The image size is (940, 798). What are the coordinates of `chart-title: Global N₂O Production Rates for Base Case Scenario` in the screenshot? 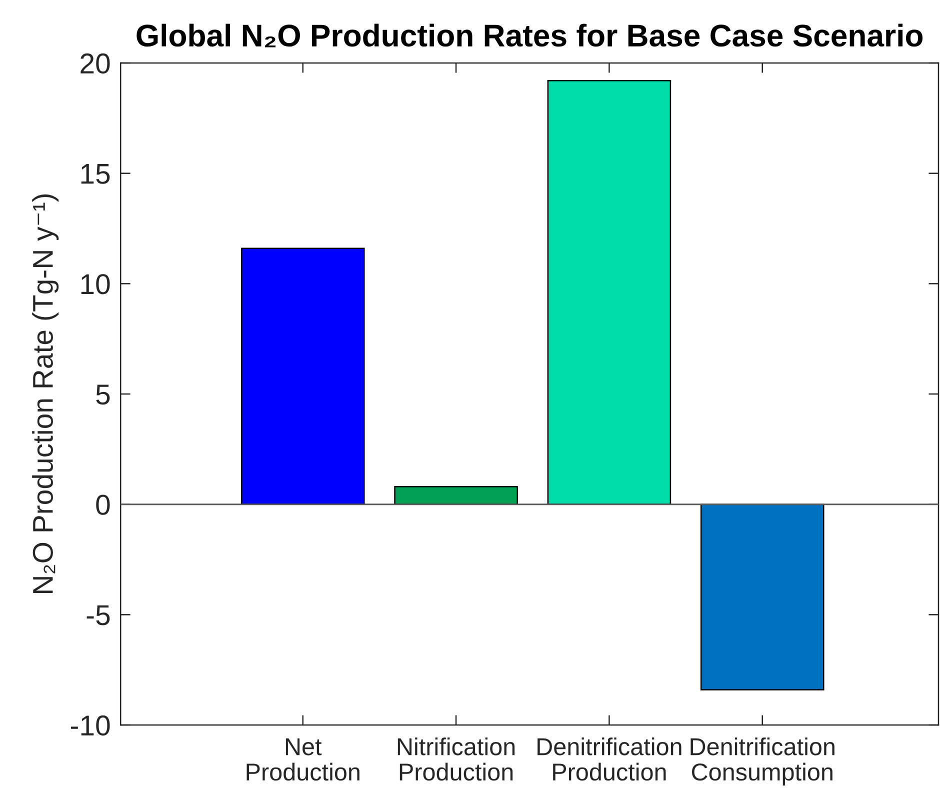 It's located at (529, 36).